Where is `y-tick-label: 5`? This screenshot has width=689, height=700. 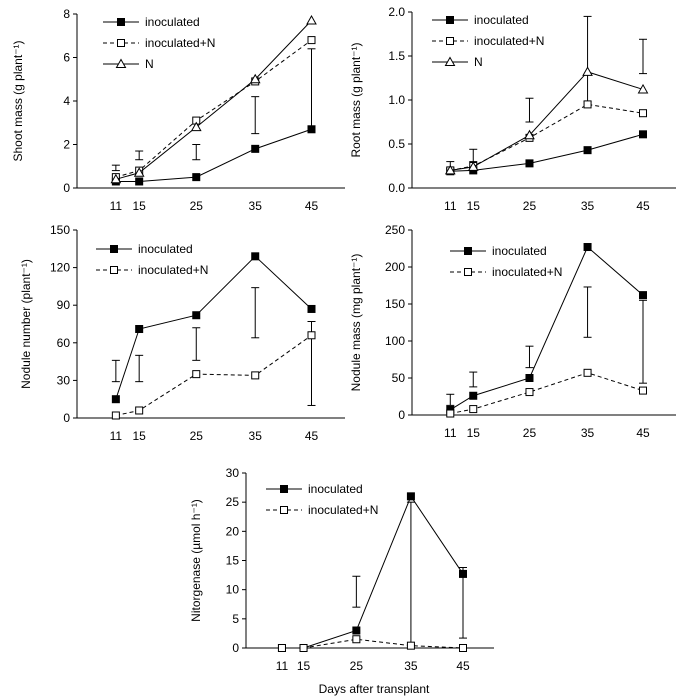
y-tick-label: 5 is located at coordinates (235, 619).